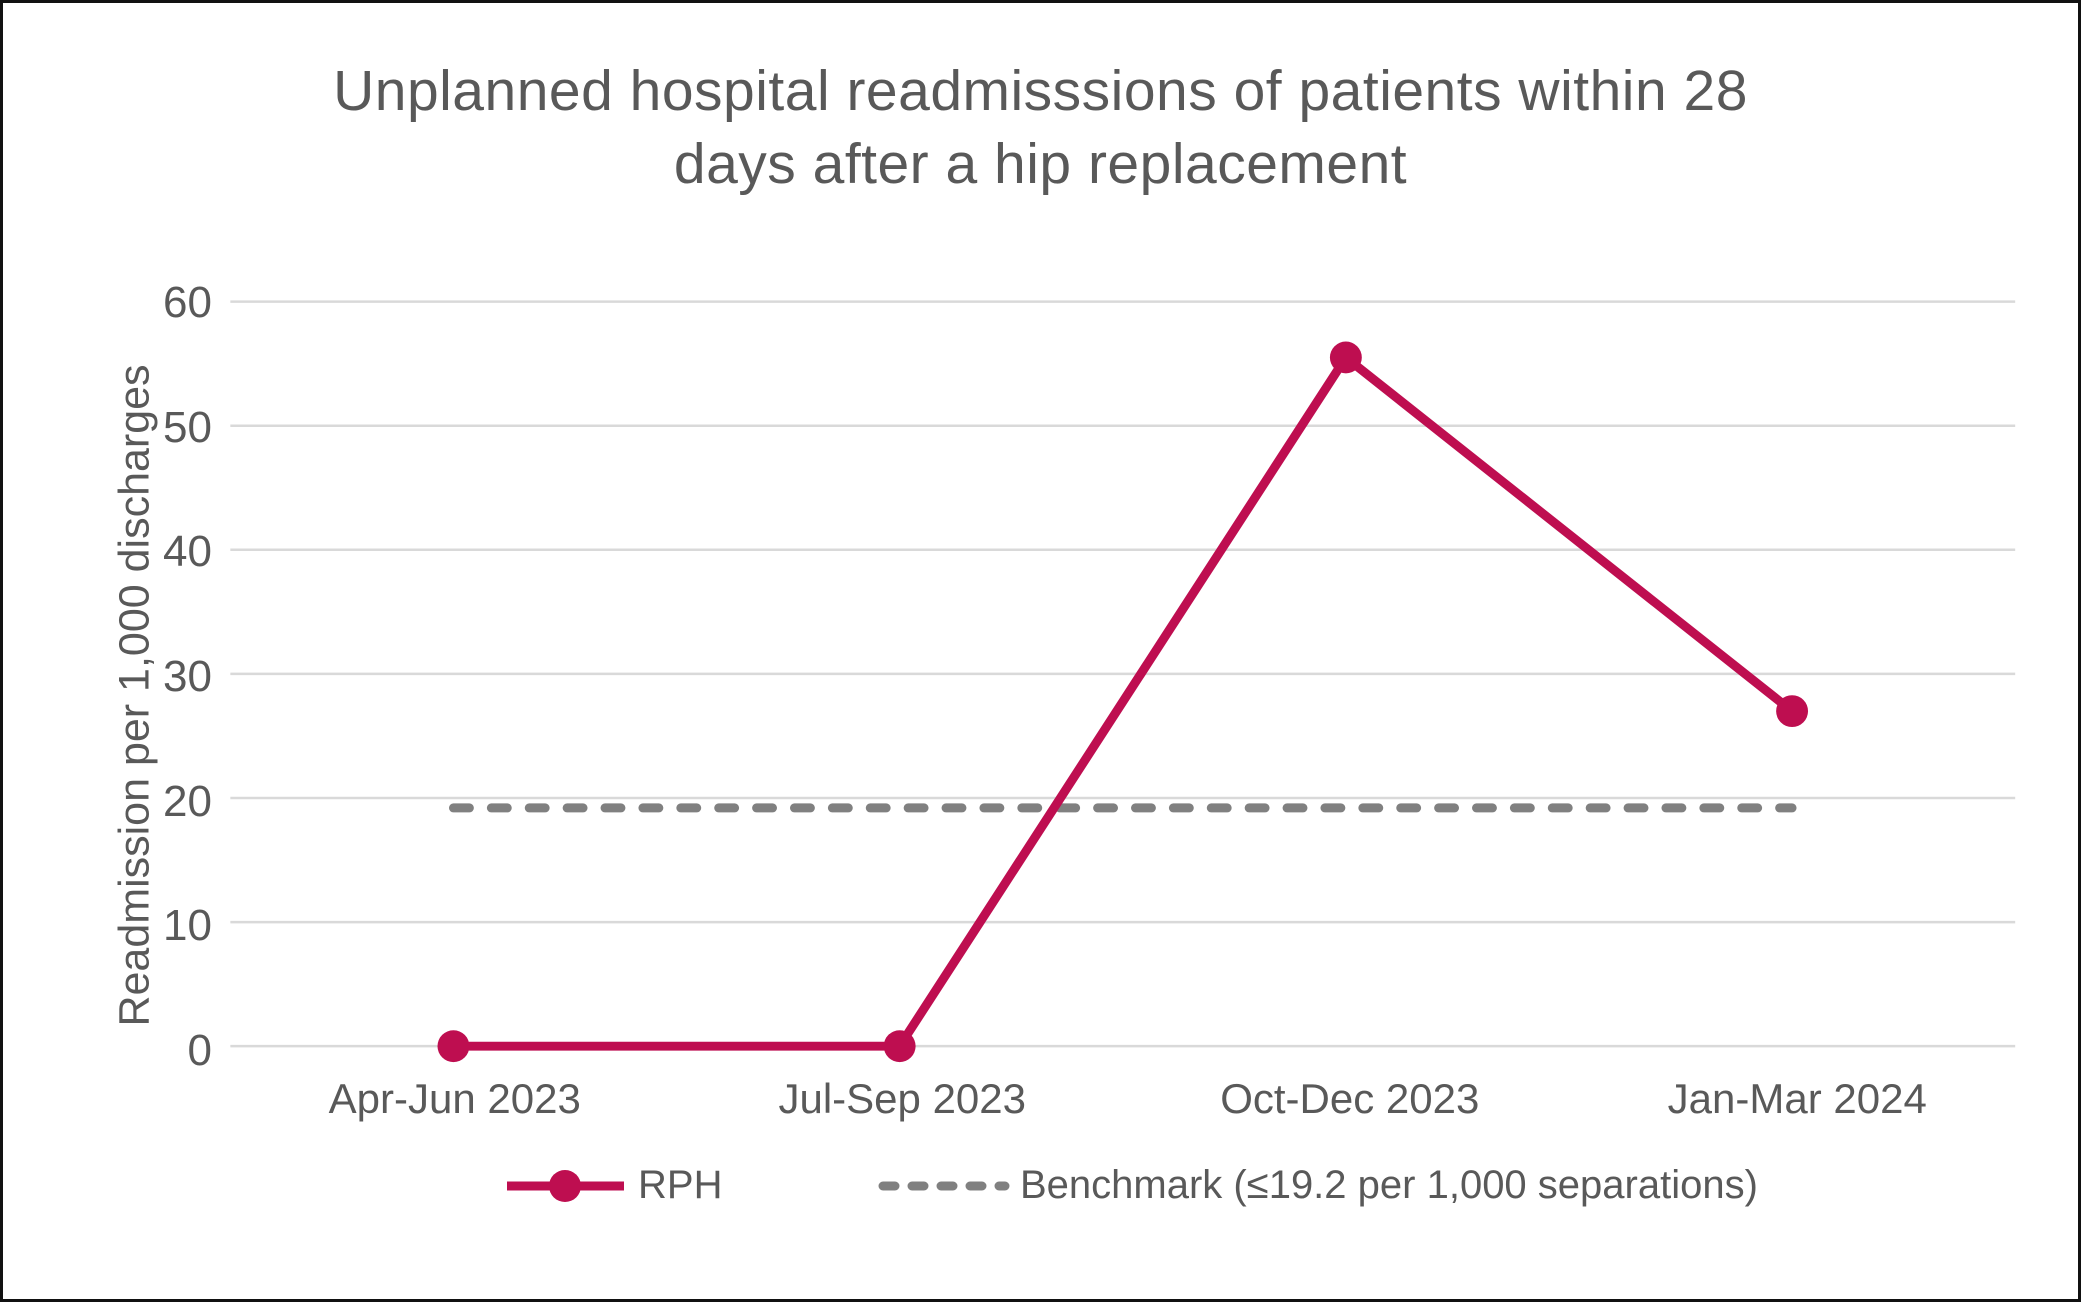 The width and height of the screenshot is (2081, 1302). What do you see at coordinates (187, 552) in the screenshot?
I see `y-tick-label: 40` at bounding box center [187, 552].